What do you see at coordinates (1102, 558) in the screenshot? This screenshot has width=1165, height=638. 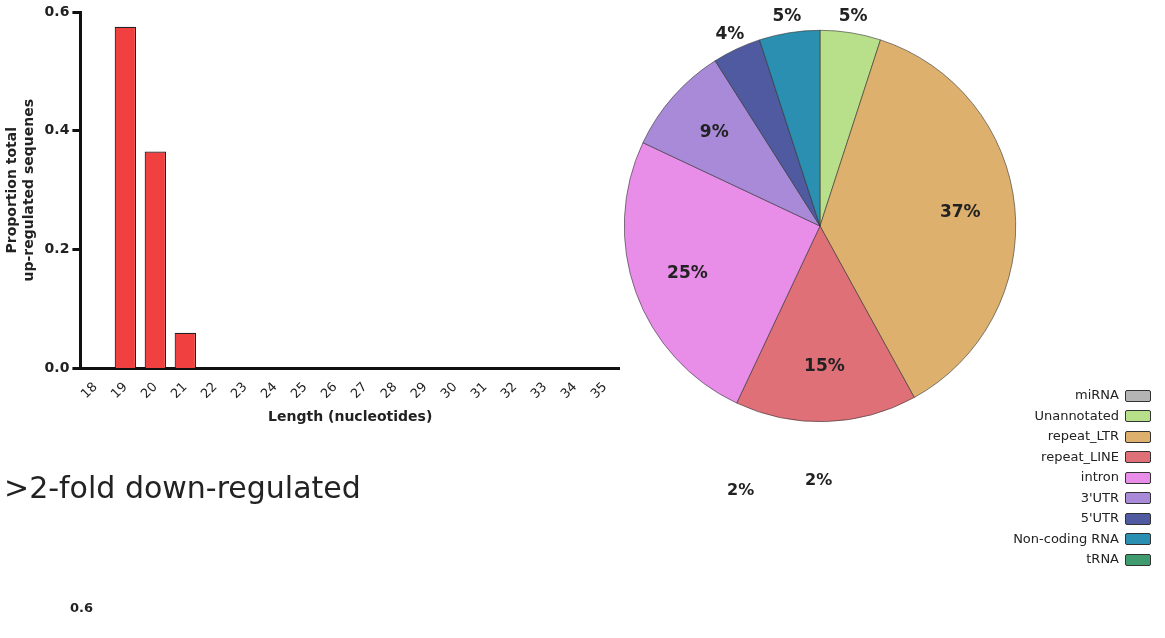 I see `legend-label: tRNA` at bounding box center [1102, 558].